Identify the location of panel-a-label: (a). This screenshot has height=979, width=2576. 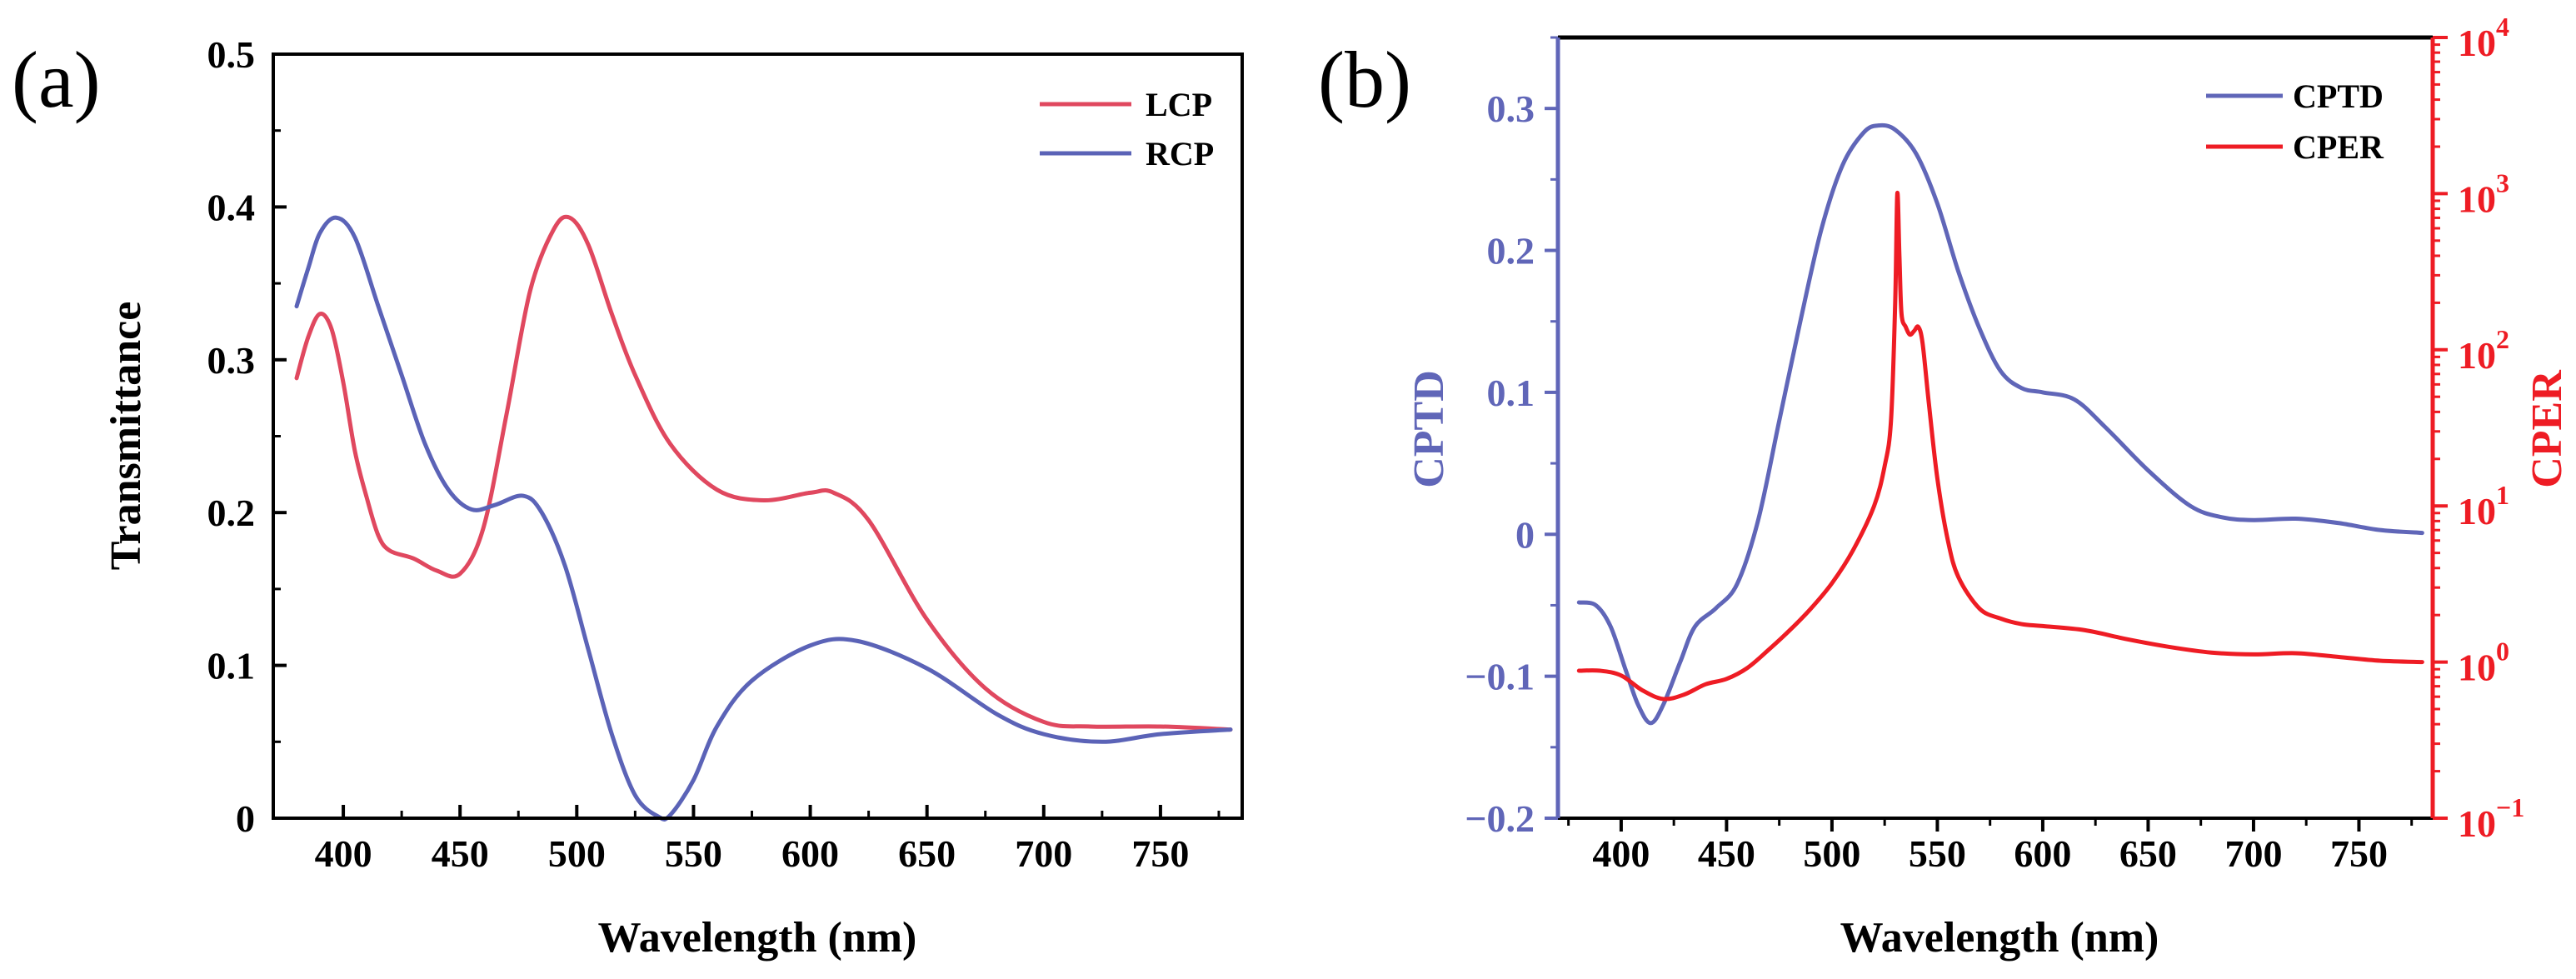
(56, 79).